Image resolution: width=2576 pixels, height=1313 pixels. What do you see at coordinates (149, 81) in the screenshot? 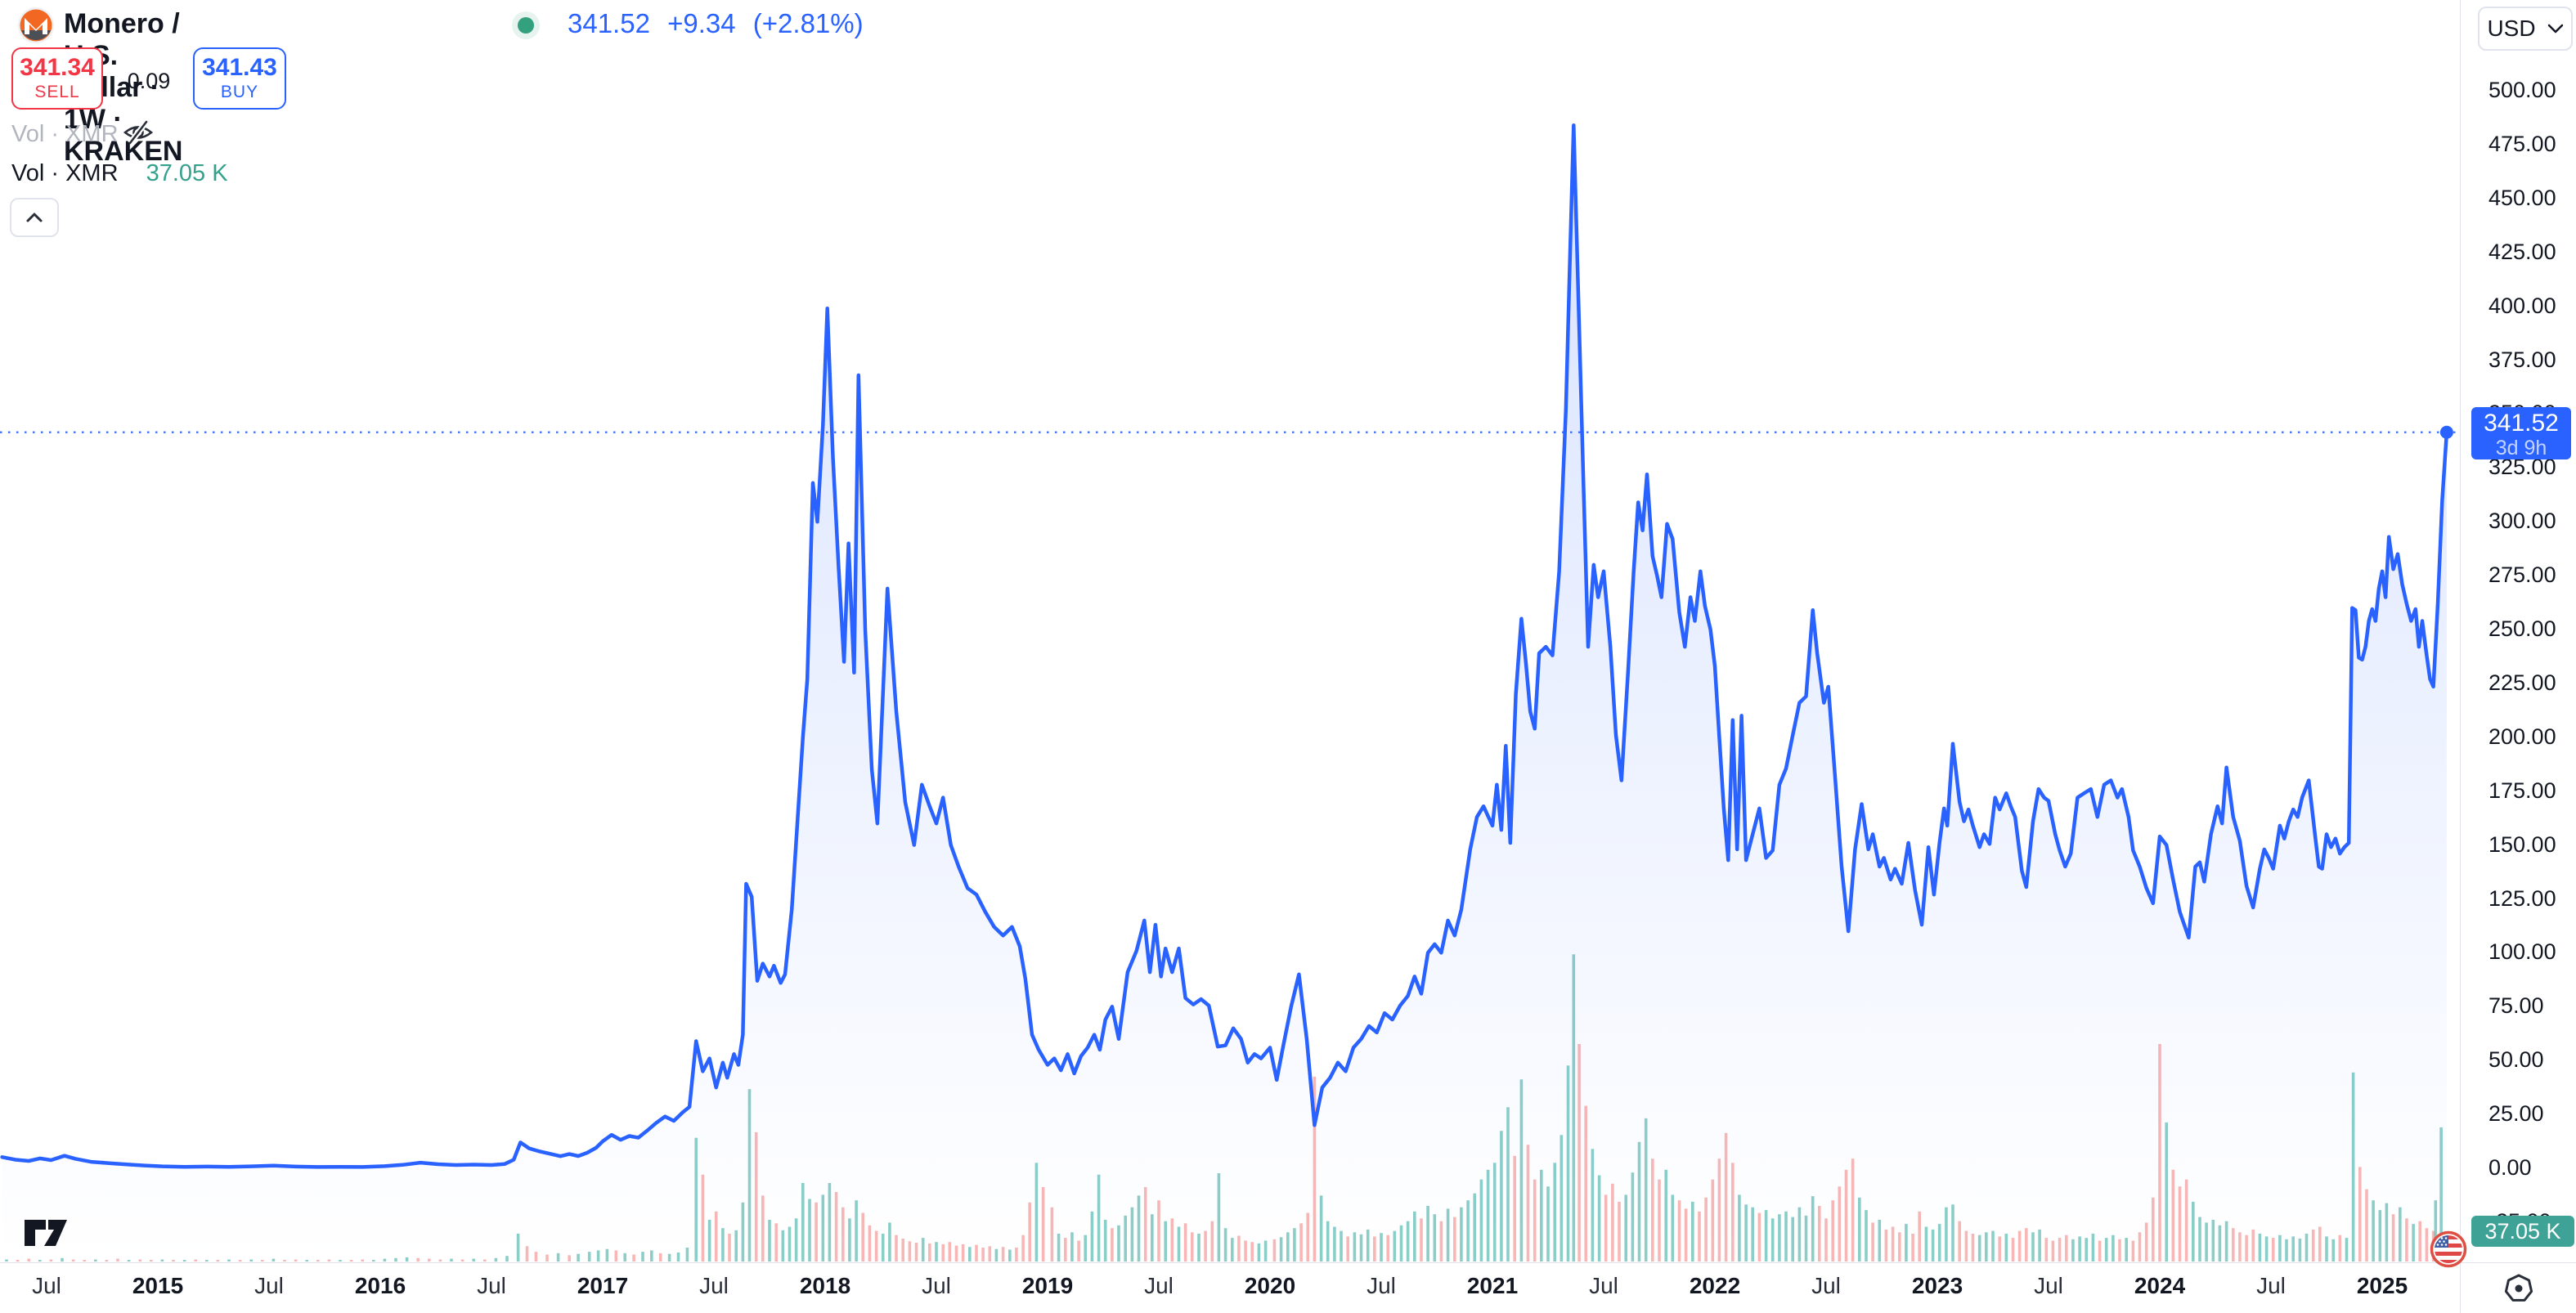
I see `spread-value: 0.09` at bounding box center [149, 81].